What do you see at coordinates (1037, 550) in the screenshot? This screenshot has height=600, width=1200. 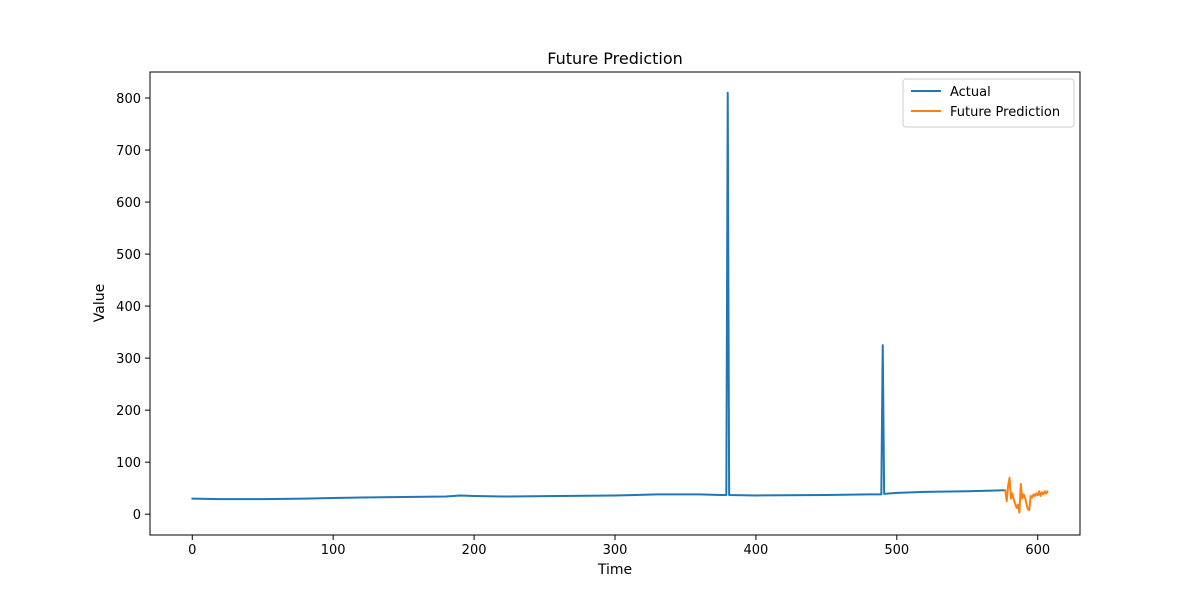 I see `x-tick-label-600: 600` at bounding box center [1037, 550].